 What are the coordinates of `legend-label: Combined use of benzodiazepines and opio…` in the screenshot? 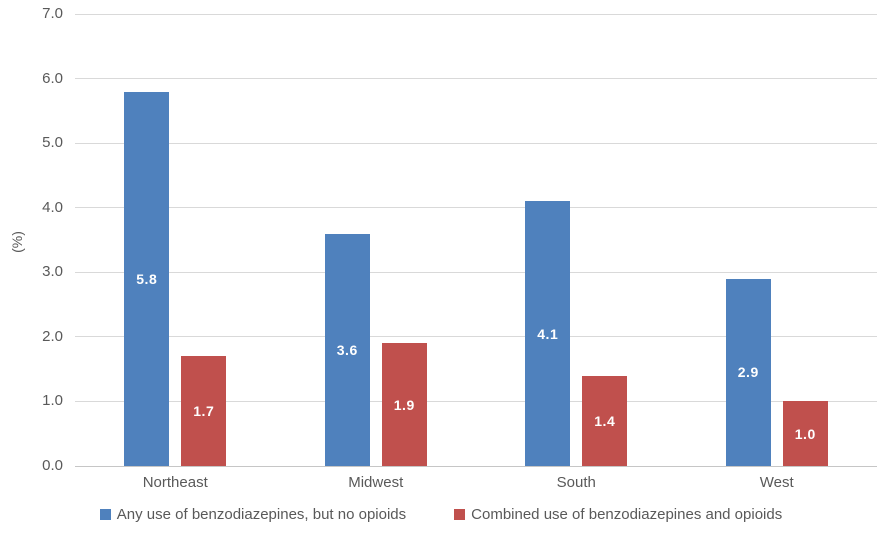 It's located at (627, 514).